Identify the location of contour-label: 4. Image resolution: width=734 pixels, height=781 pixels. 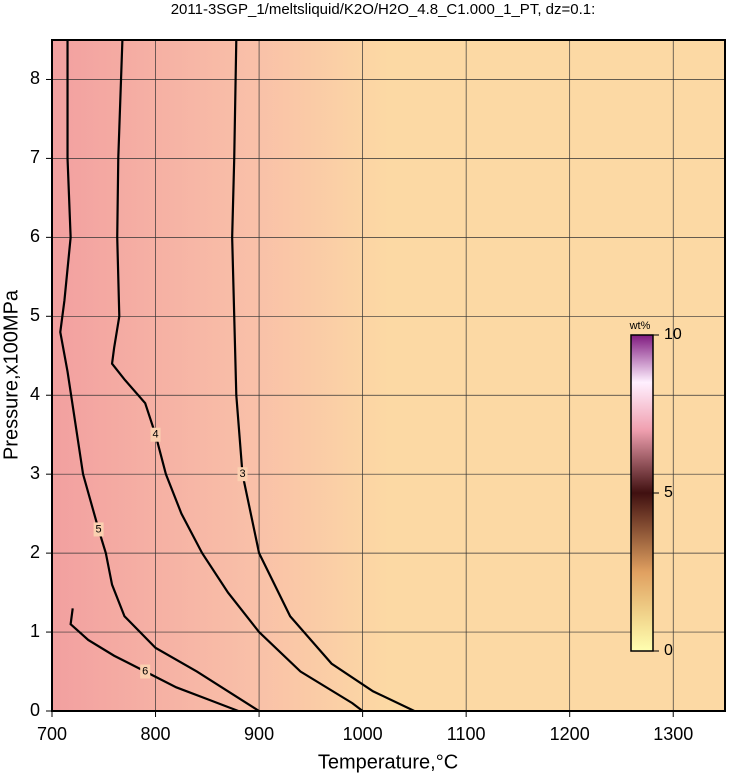
(155, 435).